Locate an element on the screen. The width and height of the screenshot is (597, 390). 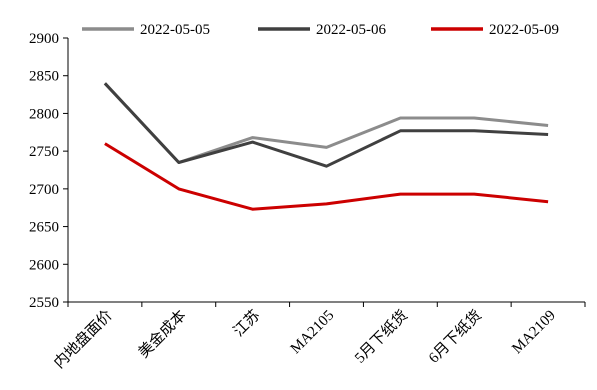
y-tick-label: 2650 is located at coordinates (44, 228).